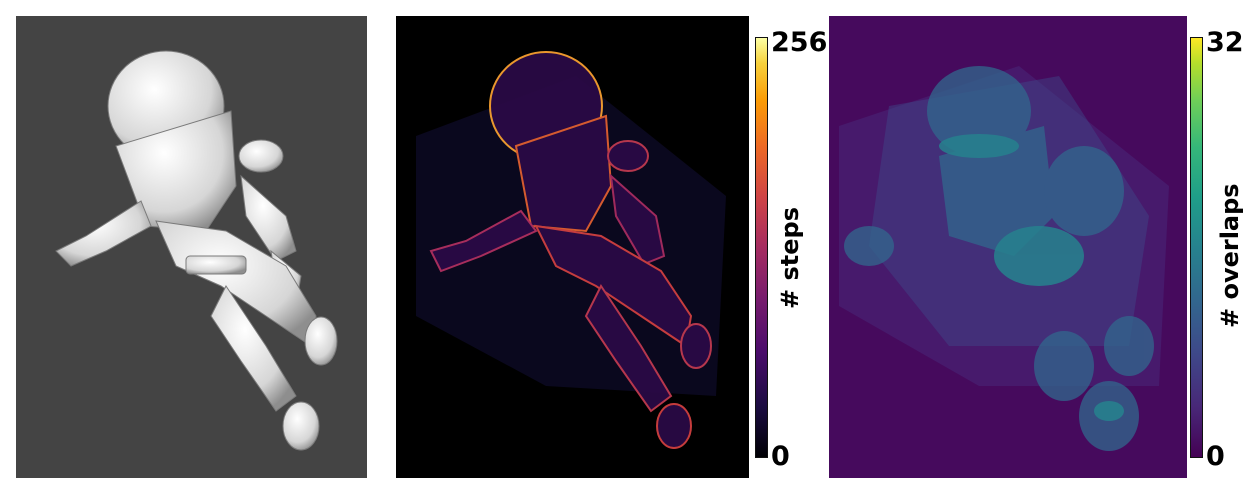 The image size is (1259, 497). Describe the element at coordinates (1225, 42) in the screenshot. I see `overlaps-colorbar-max: 32` at that location.